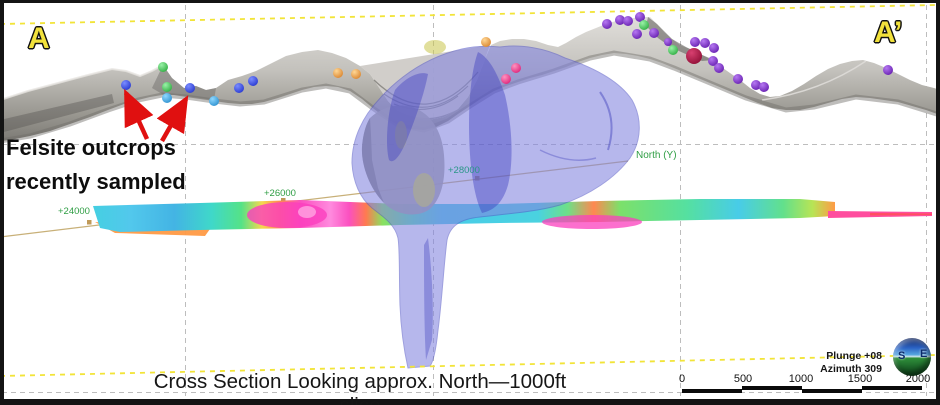  What do you see at coordinates (801, 379) in the screenshot?
I see `scale-label-1000: 1000` at bounding box center [801, 379].